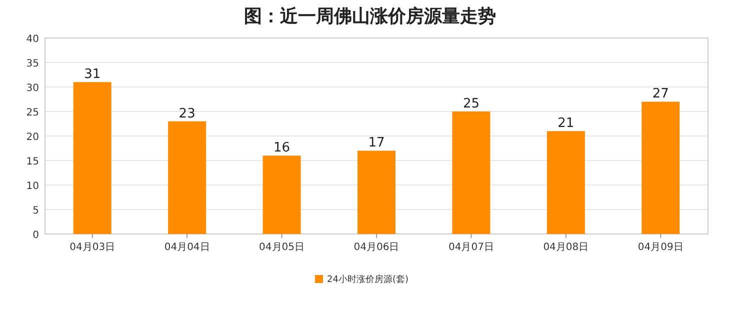  Describe the element at coordinates (471, 104) in the screenshot. I see `data-label: 25` at that location.